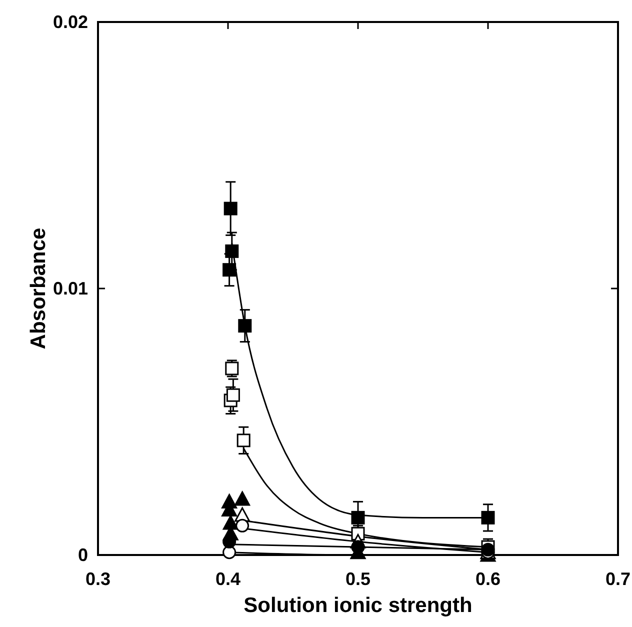  Describe the element at coordinates (358, 579) in the screenshot. I see `x-tick-label: 0.5` at that location.